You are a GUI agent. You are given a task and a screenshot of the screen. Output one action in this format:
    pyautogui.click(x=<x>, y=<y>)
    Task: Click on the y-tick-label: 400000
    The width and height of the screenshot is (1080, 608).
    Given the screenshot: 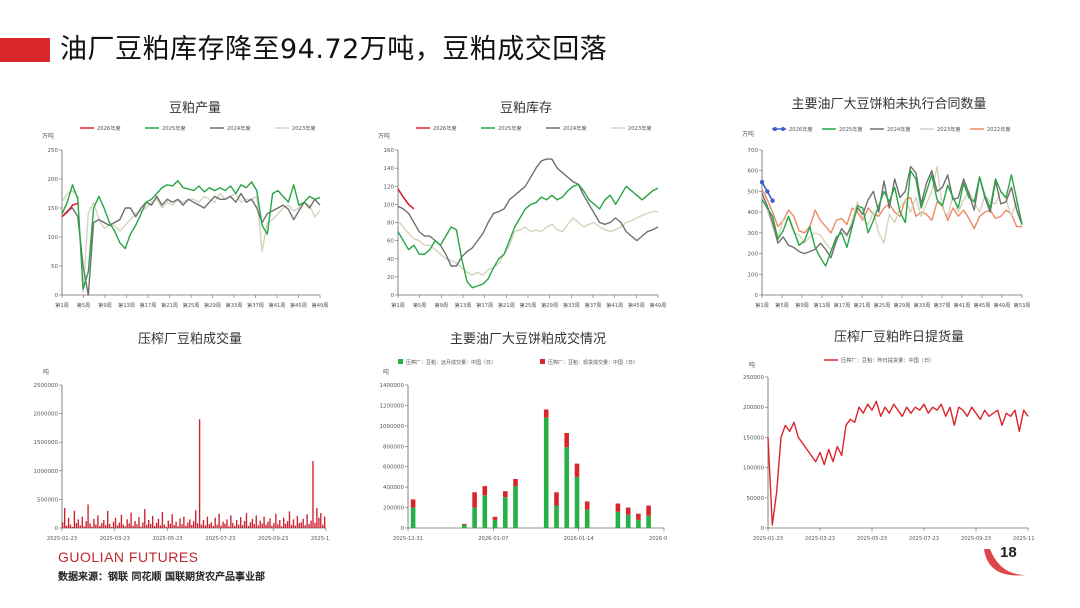 What is the action you would take?
    pyautogui.click(x=393, y=488)
    